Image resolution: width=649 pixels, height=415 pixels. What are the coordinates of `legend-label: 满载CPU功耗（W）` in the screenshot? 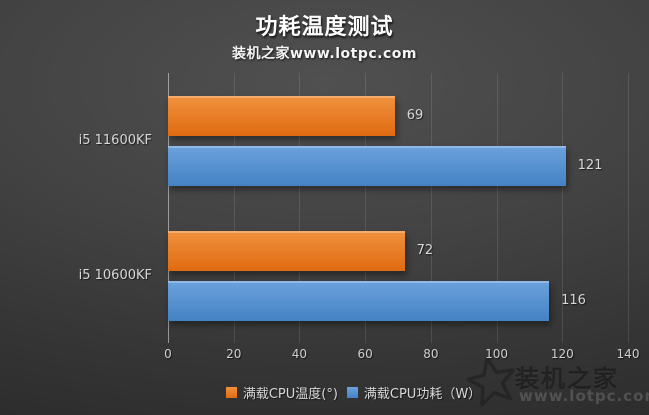 It's located at (422, 394).